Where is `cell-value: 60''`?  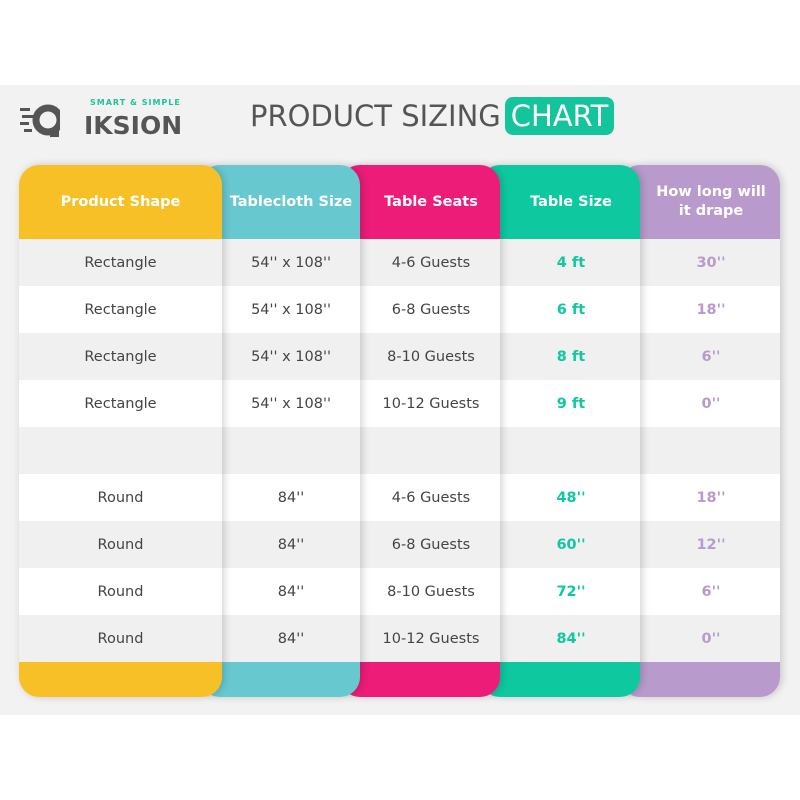
cell-value: 60'' is located at coordinates (571, 544).